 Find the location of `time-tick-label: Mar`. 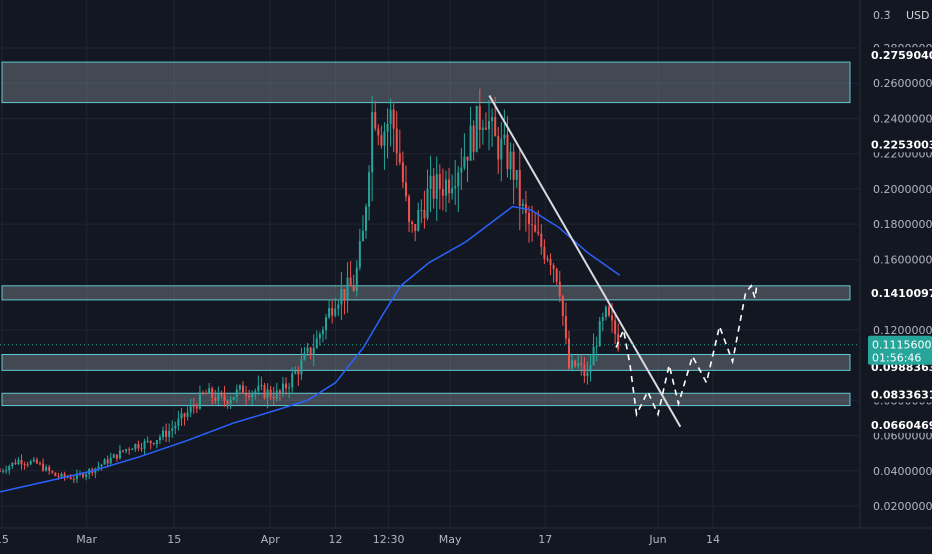

time-tick-label: Mar is located at coordinates (86, 539).